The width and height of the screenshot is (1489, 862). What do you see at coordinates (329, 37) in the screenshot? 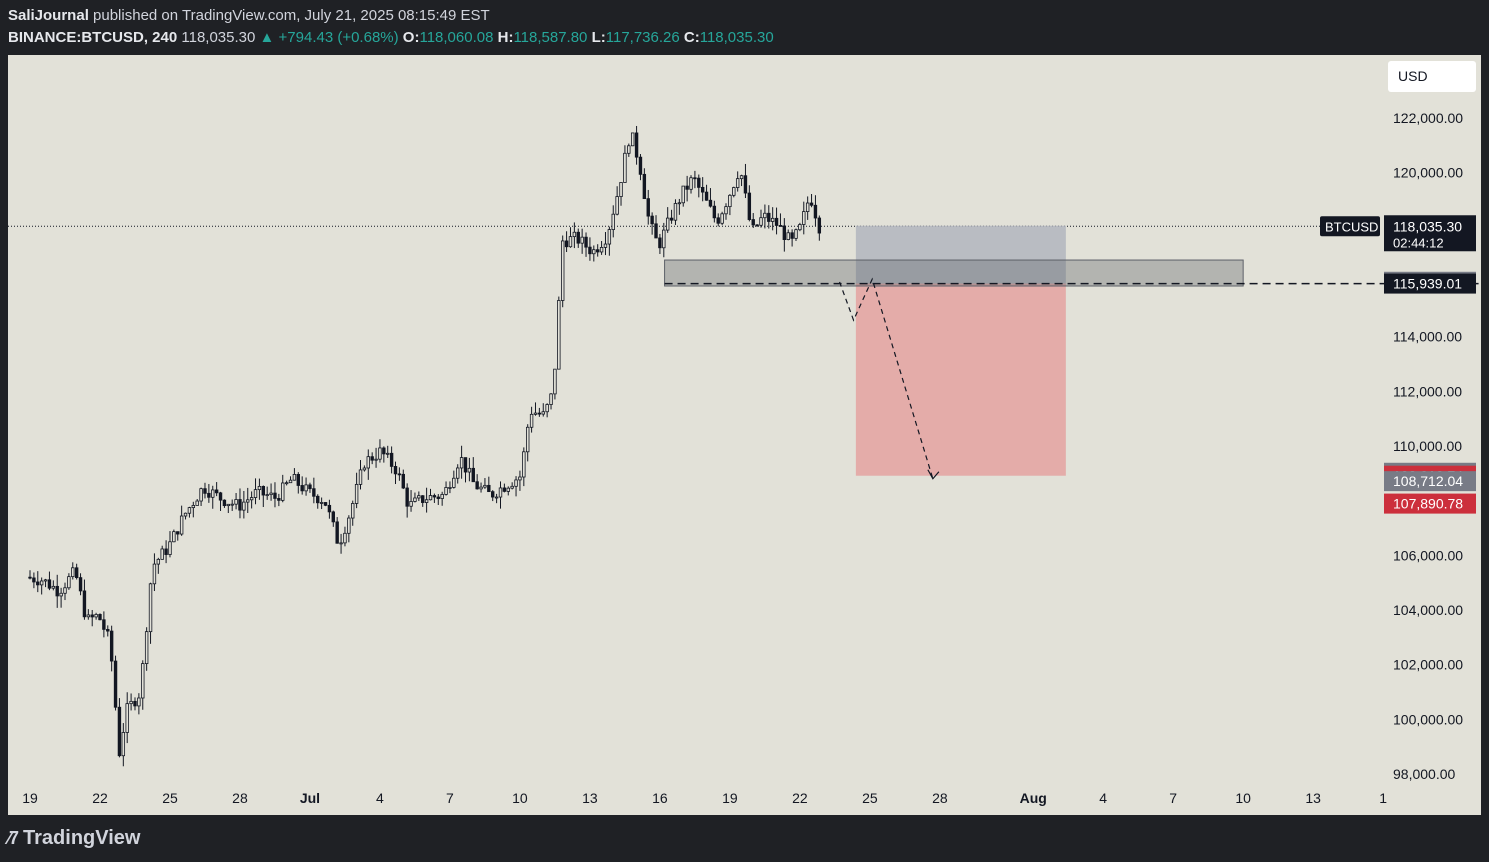
I see `price-change: ▲ +794.43 (+0.68%)` at bounding box center [329, 37].